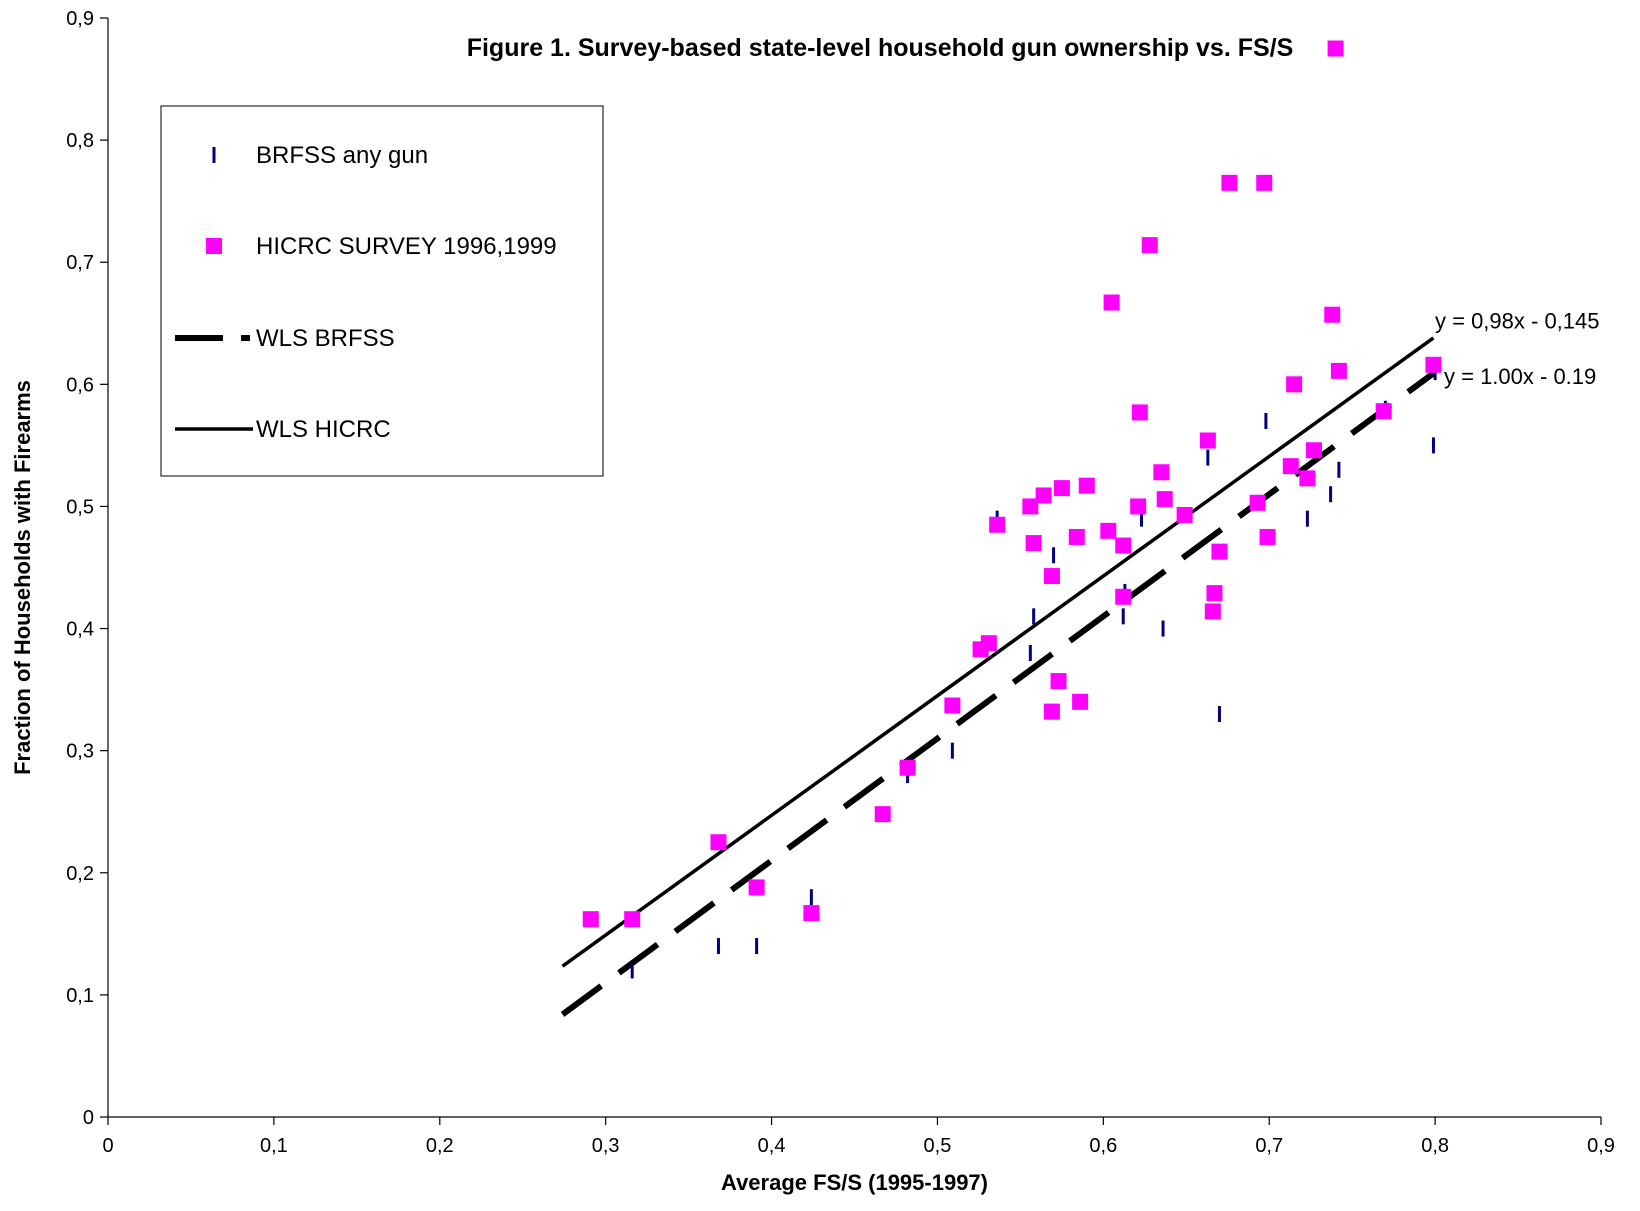 Image resolution: width=1640 pixels, height=1211 pixels. I want to click on x-tick-label: 0,6, so click(1103, 1146).